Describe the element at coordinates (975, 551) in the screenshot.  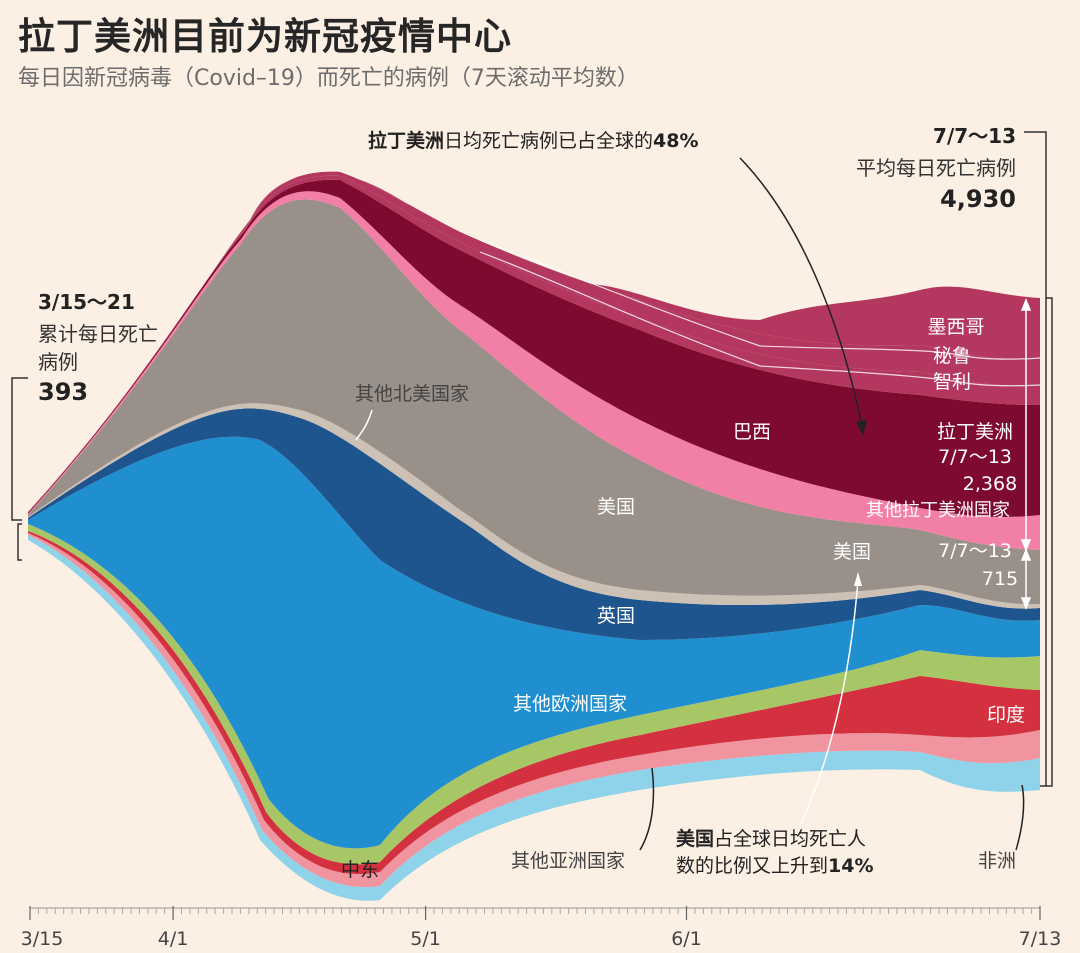
I see `usa-period: 7/7～13` at that location.